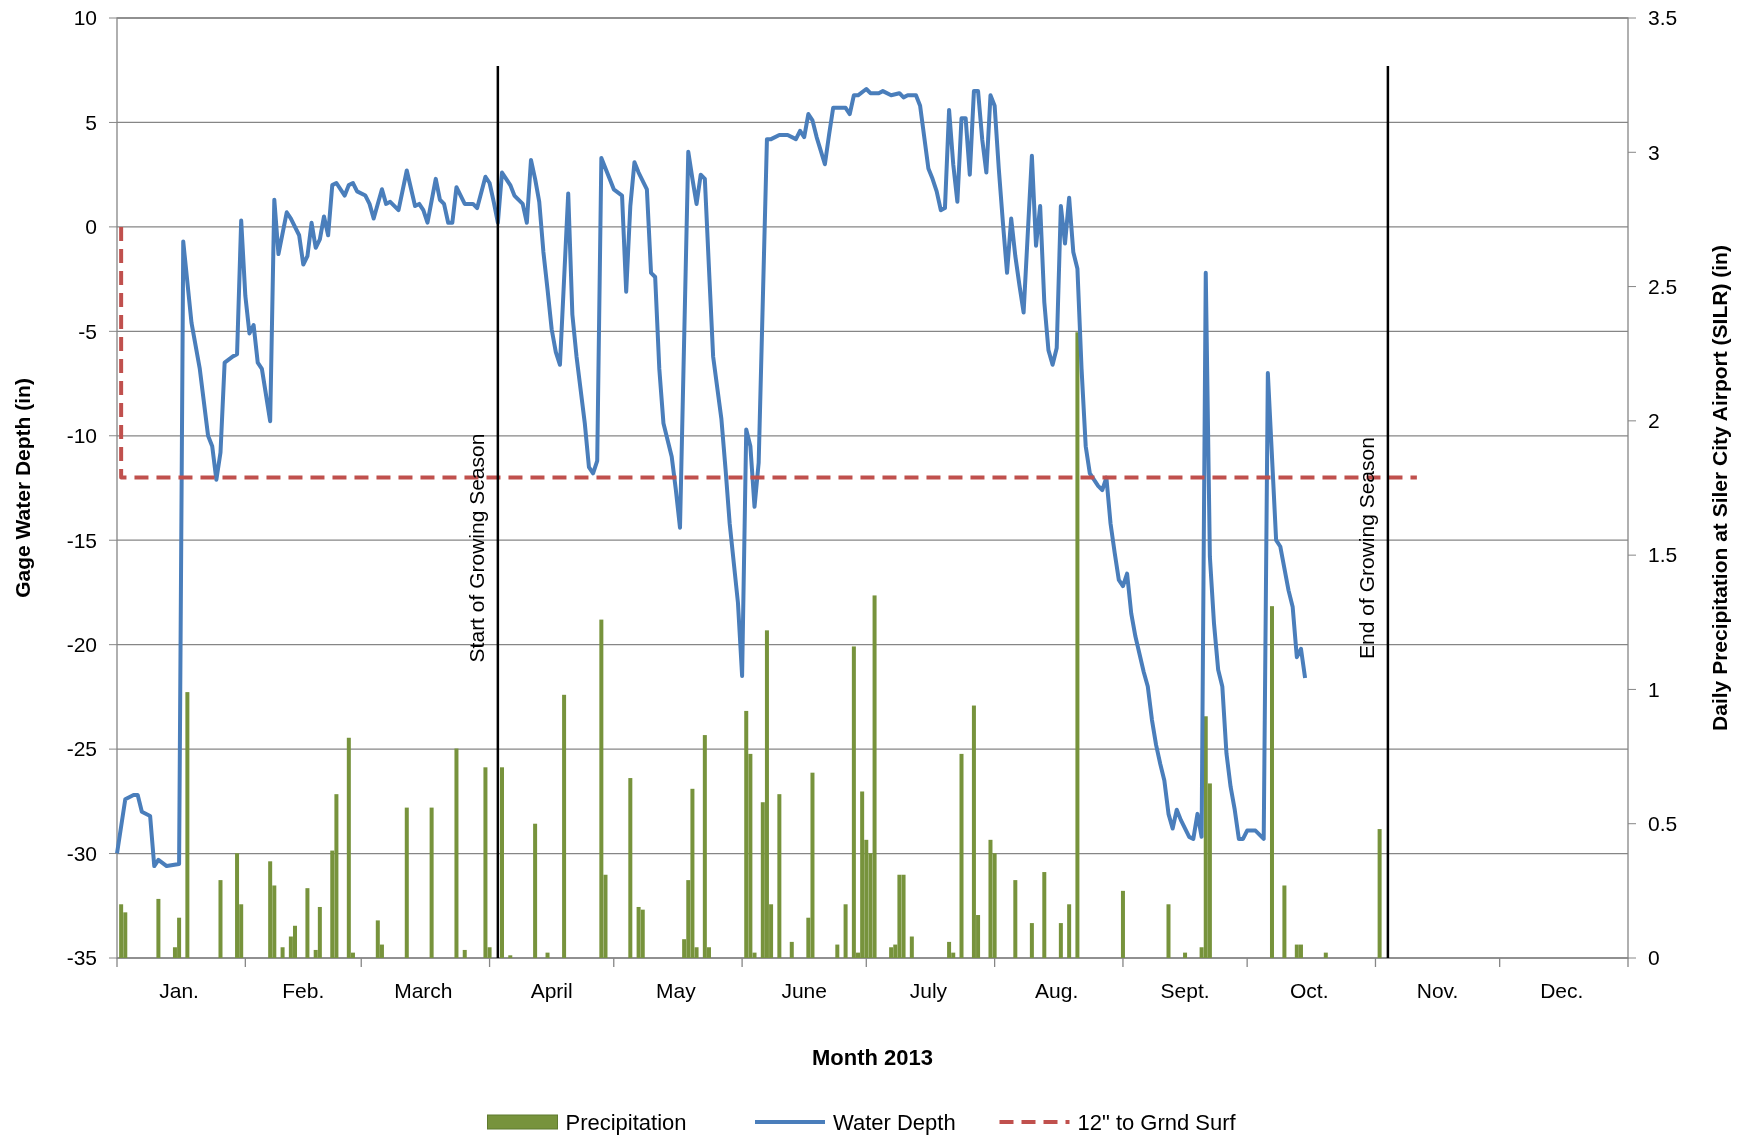 The height and width of the screenshot is (1139, 1749). What do you see at coordinates (872, 1057) in the screenshot?
I see `x-axis-title: Month 2013` at bounding box center [872, 1057].